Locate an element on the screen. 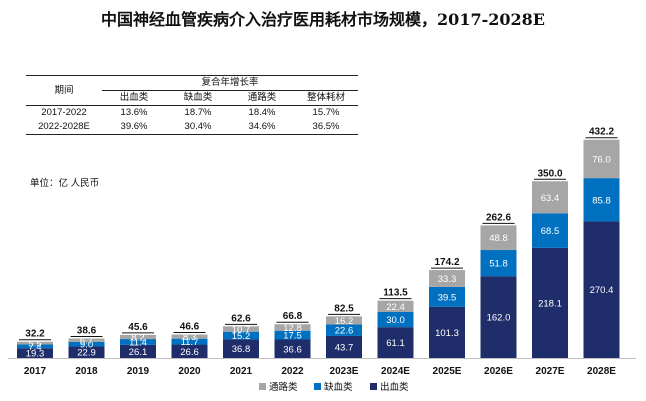 The width and height of the screenshot is (646, 401). bar-segment-缺血类-2027E is located at coordinates (550, 230).